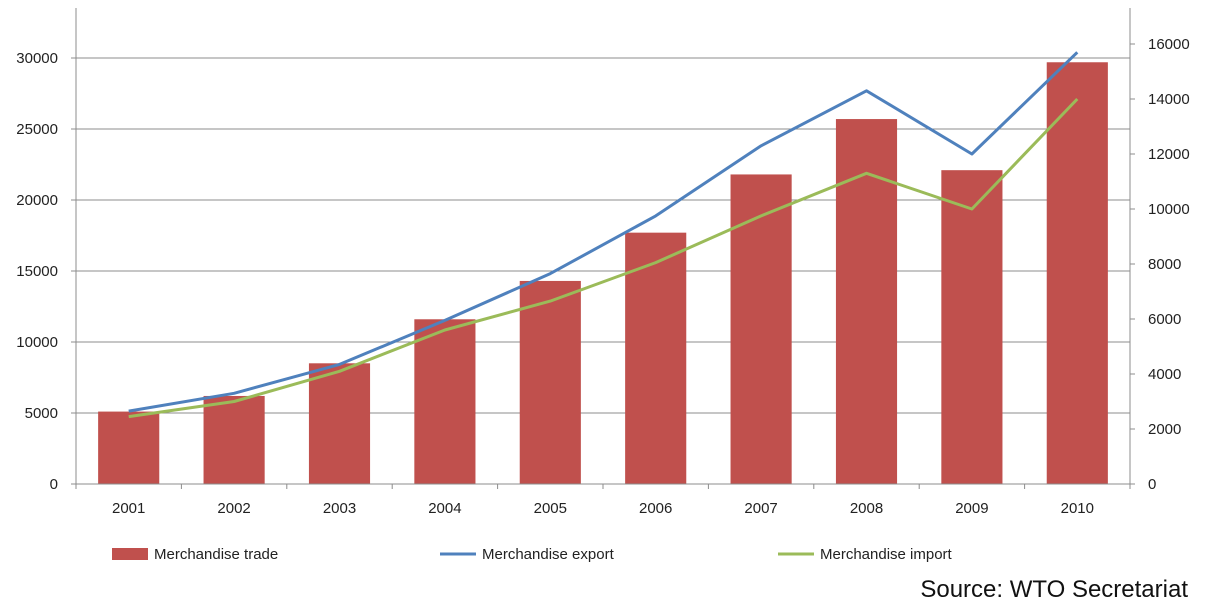 Image resolution: width=1208 pixels, height=607 pixels. I want to click on legend-label-merchandise-import: Merchandise import, so click(886, 554).